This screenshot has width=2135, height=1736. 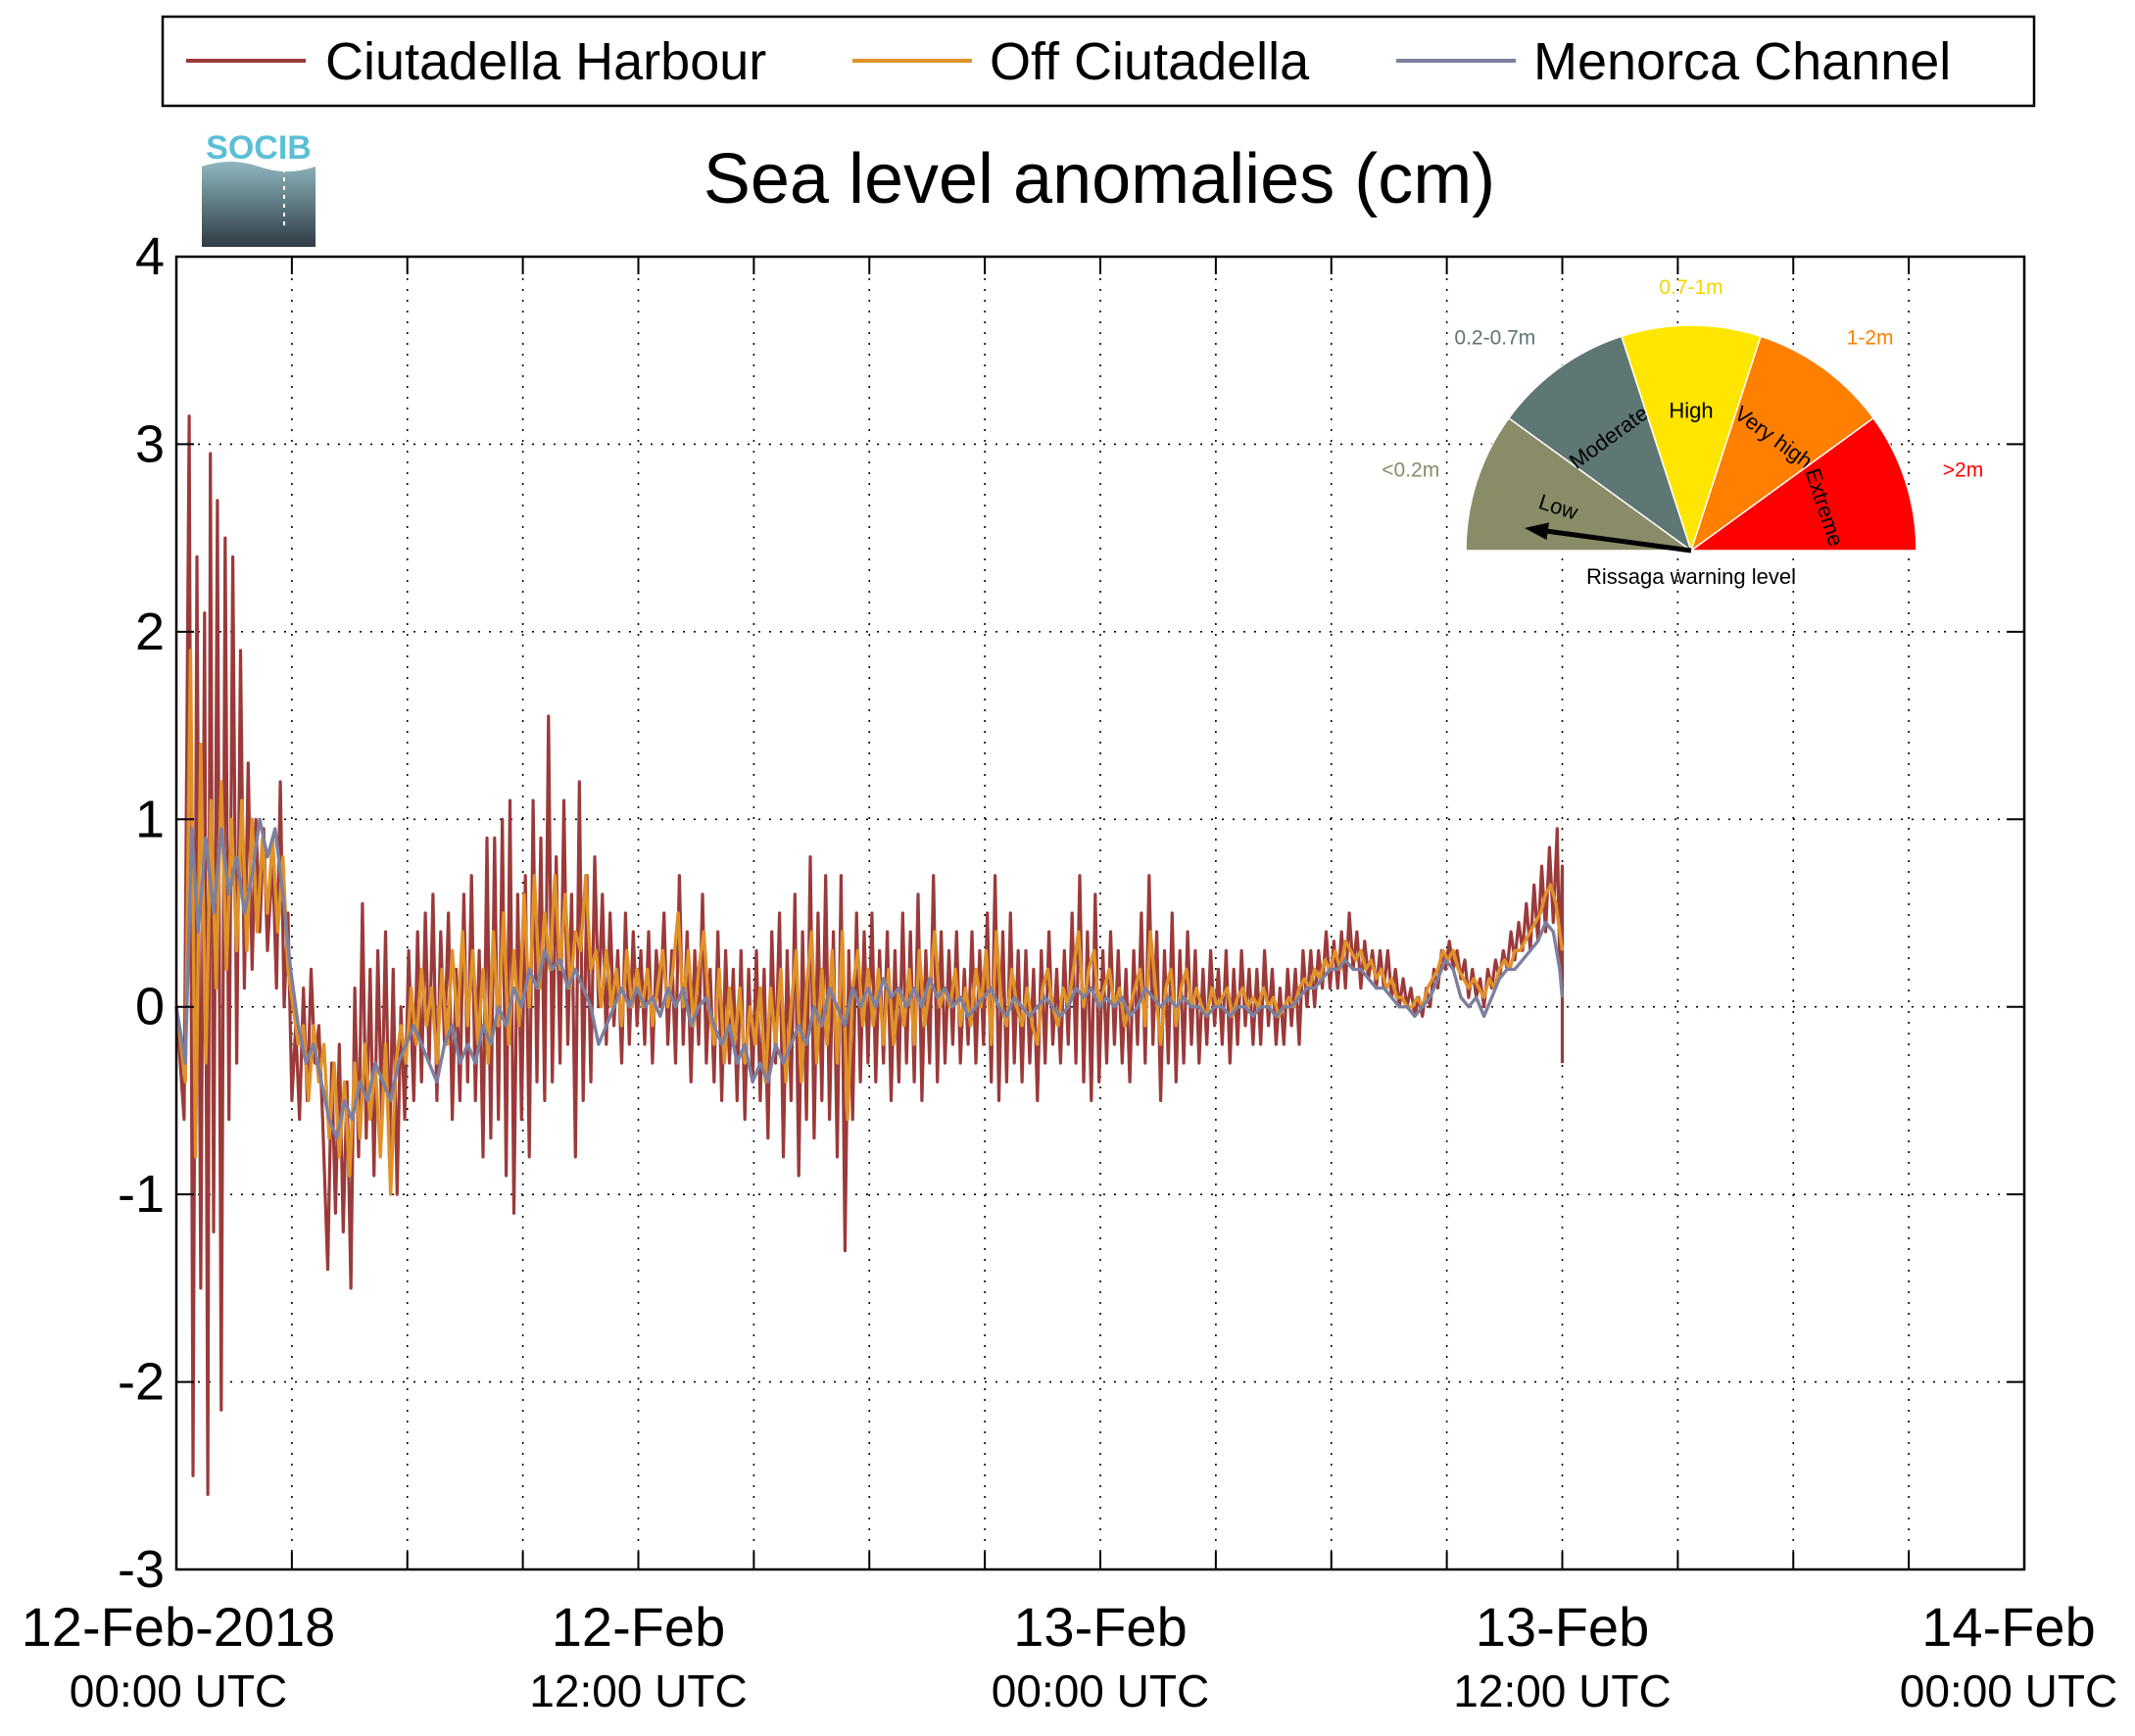 What do you see at coordinates (545, 62) in the screenshot?
I see `legend-label: Ciutadella Harbour` at bounding box center [545, 62].